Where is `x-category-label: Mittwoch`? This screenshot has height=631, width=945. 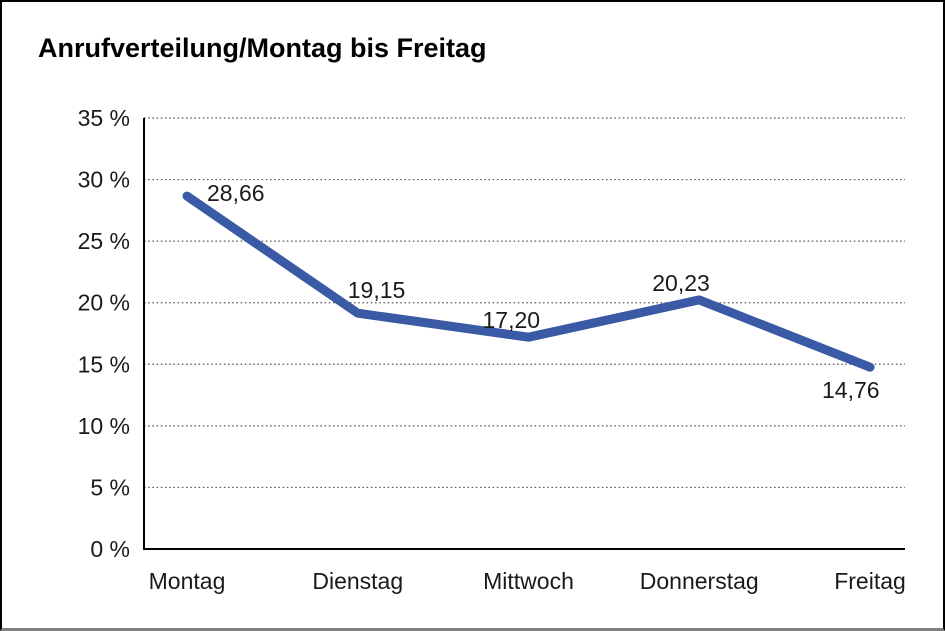 x-category-label: Mittwoch is located at coordinates (528, 581).